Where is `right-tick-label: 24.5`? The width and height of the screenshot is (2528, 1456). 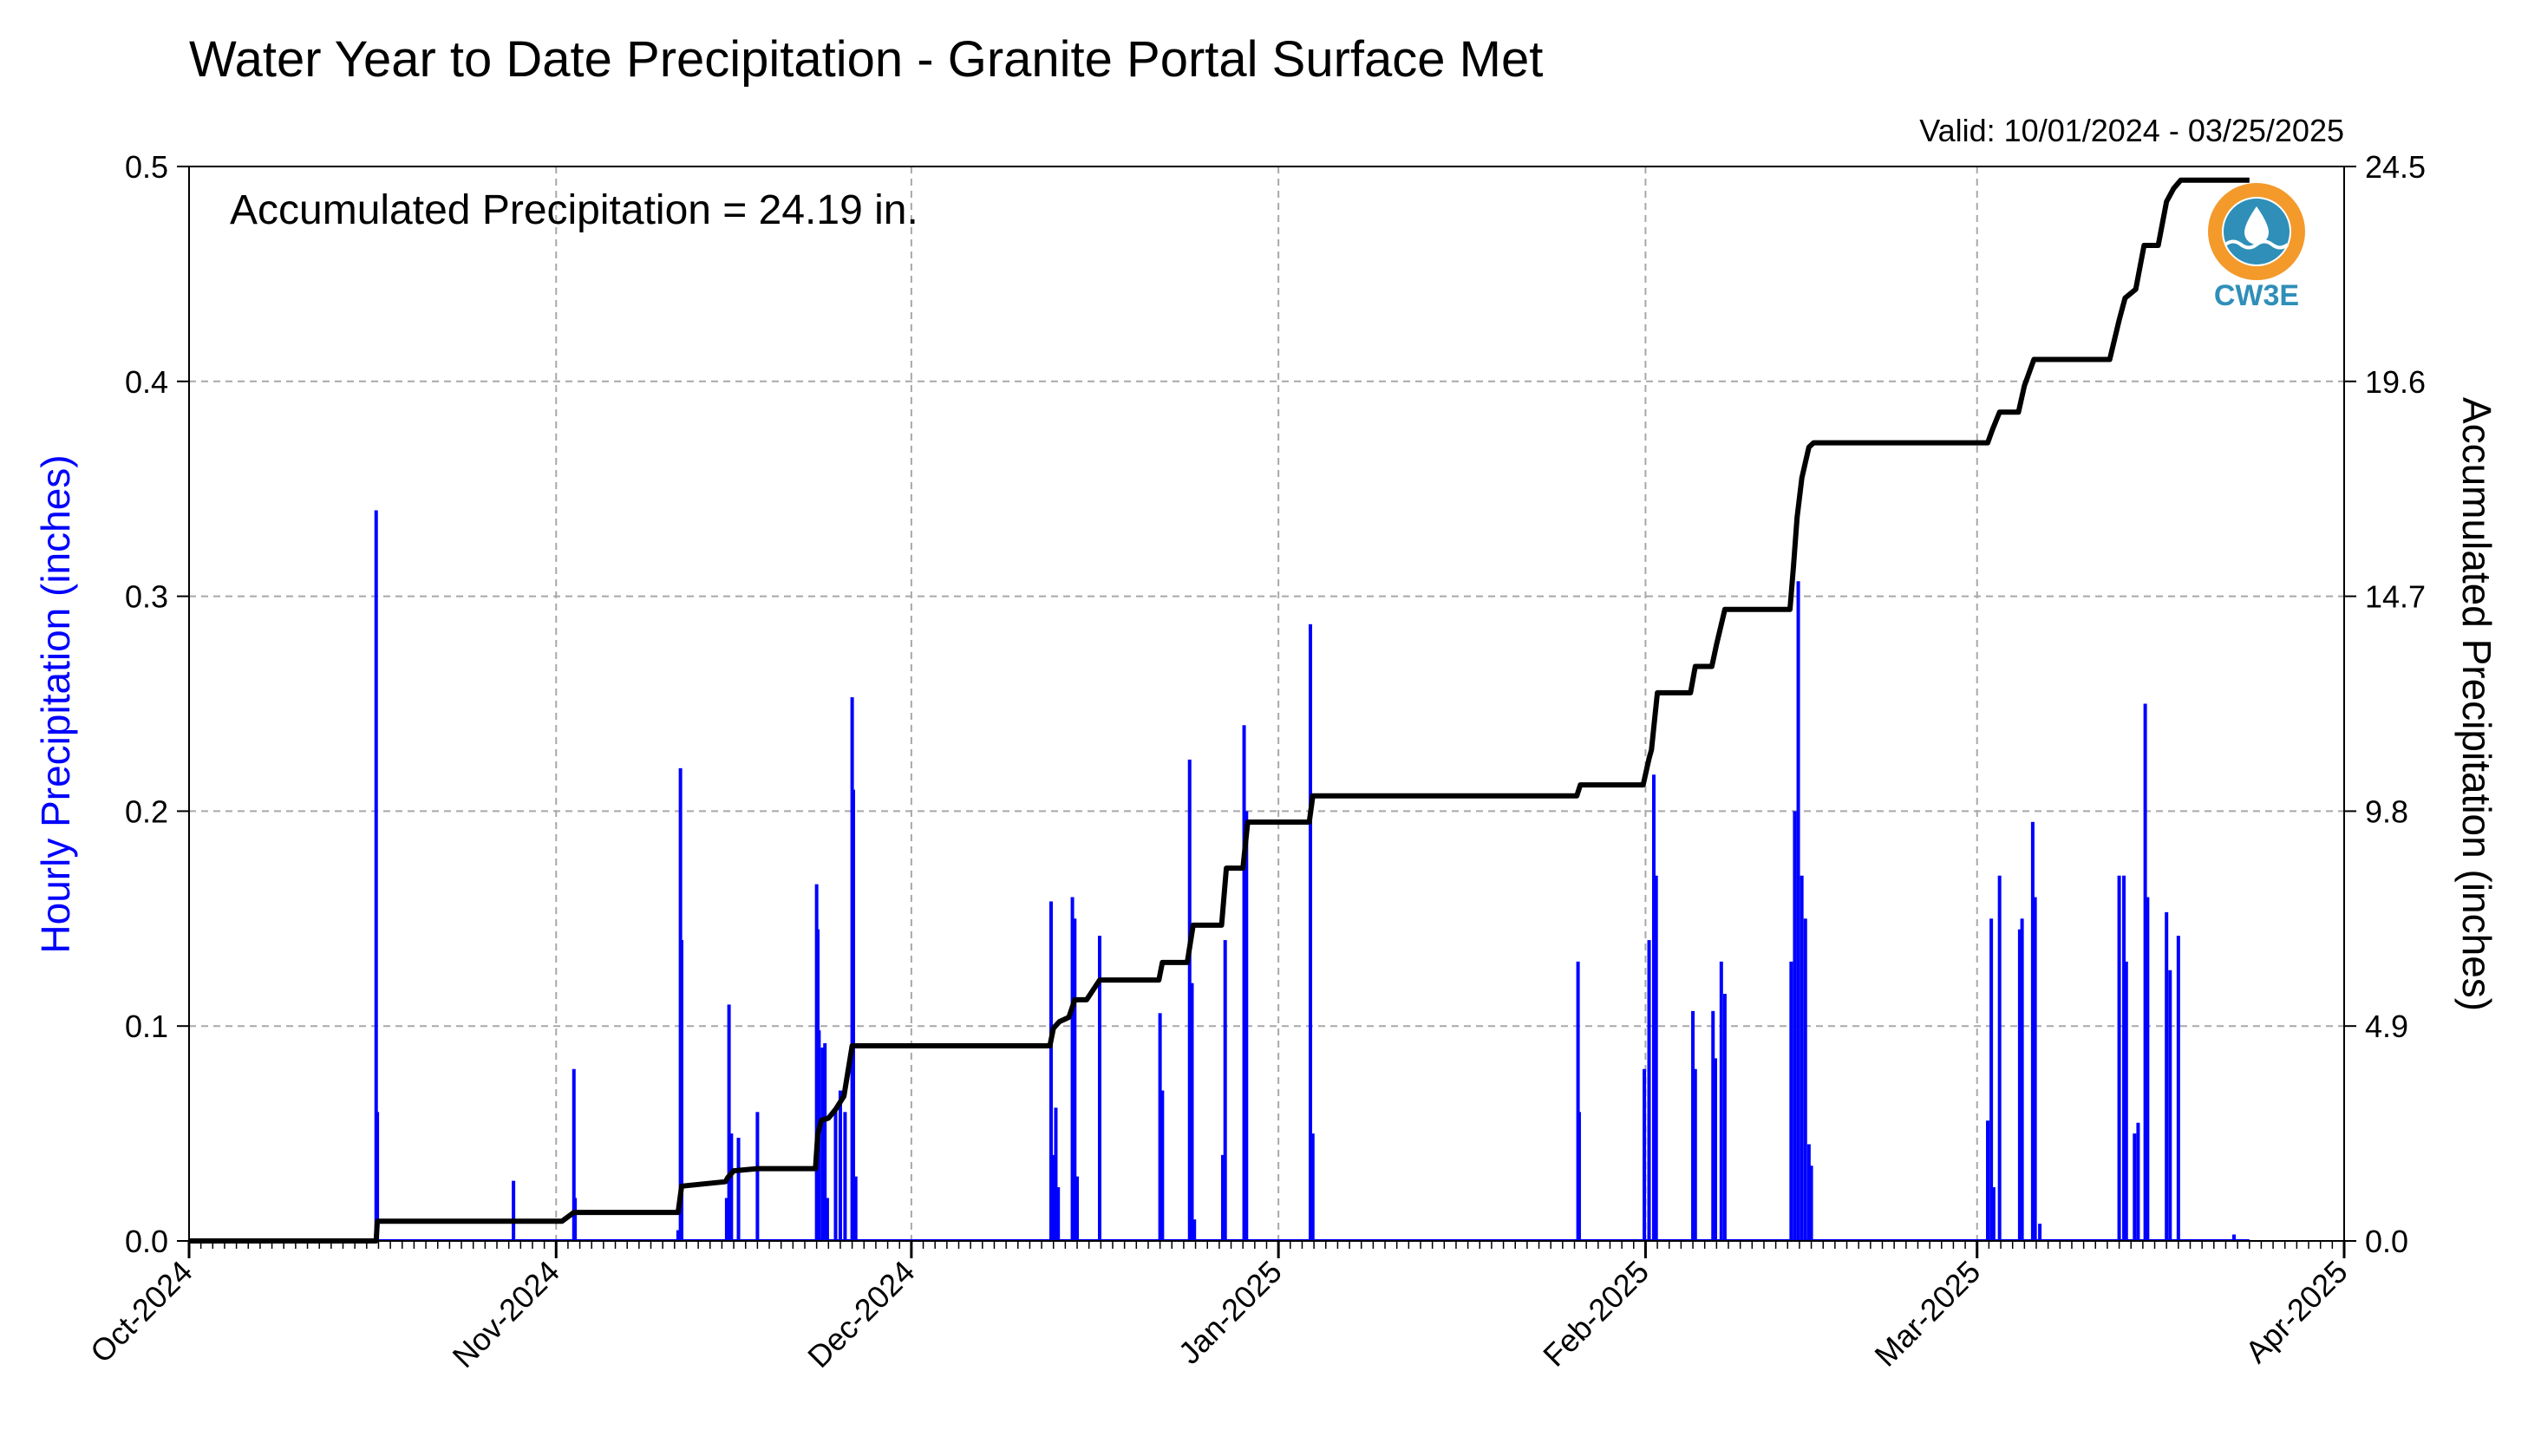 right-tick-label: 24.5 is located at coordinates (2395, 167).